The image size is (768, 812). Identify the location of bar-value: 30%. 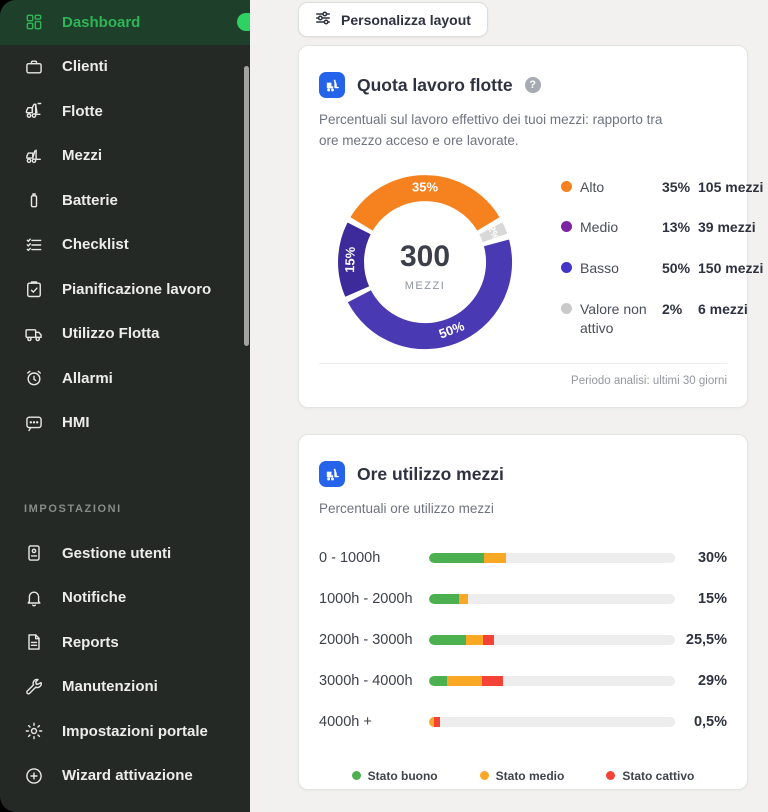
(712, 557).